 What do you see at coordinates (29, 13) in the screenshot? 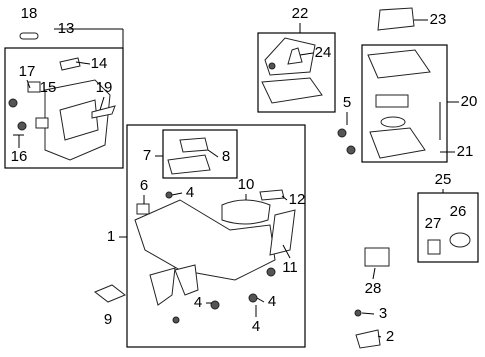
I see `callout-label: 18` at bounding box center [29, 13].